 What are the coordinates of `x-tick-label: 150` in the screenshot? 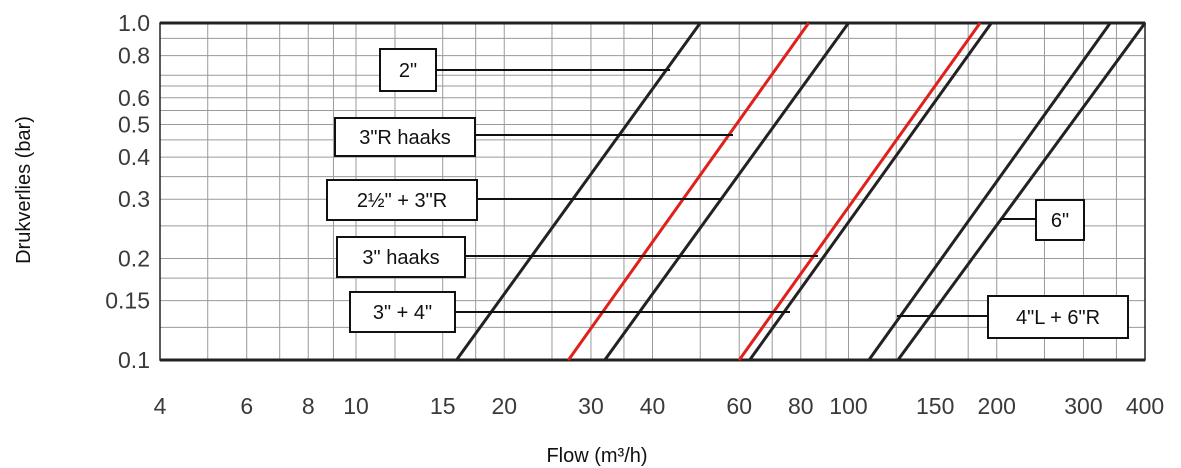 It's located at (935, 406).